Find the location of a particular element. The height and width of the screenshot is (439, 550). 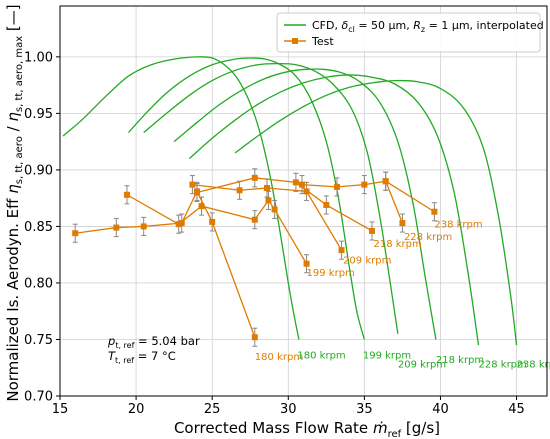

x-tick-label: 45 is located at coordinates (516, 409).